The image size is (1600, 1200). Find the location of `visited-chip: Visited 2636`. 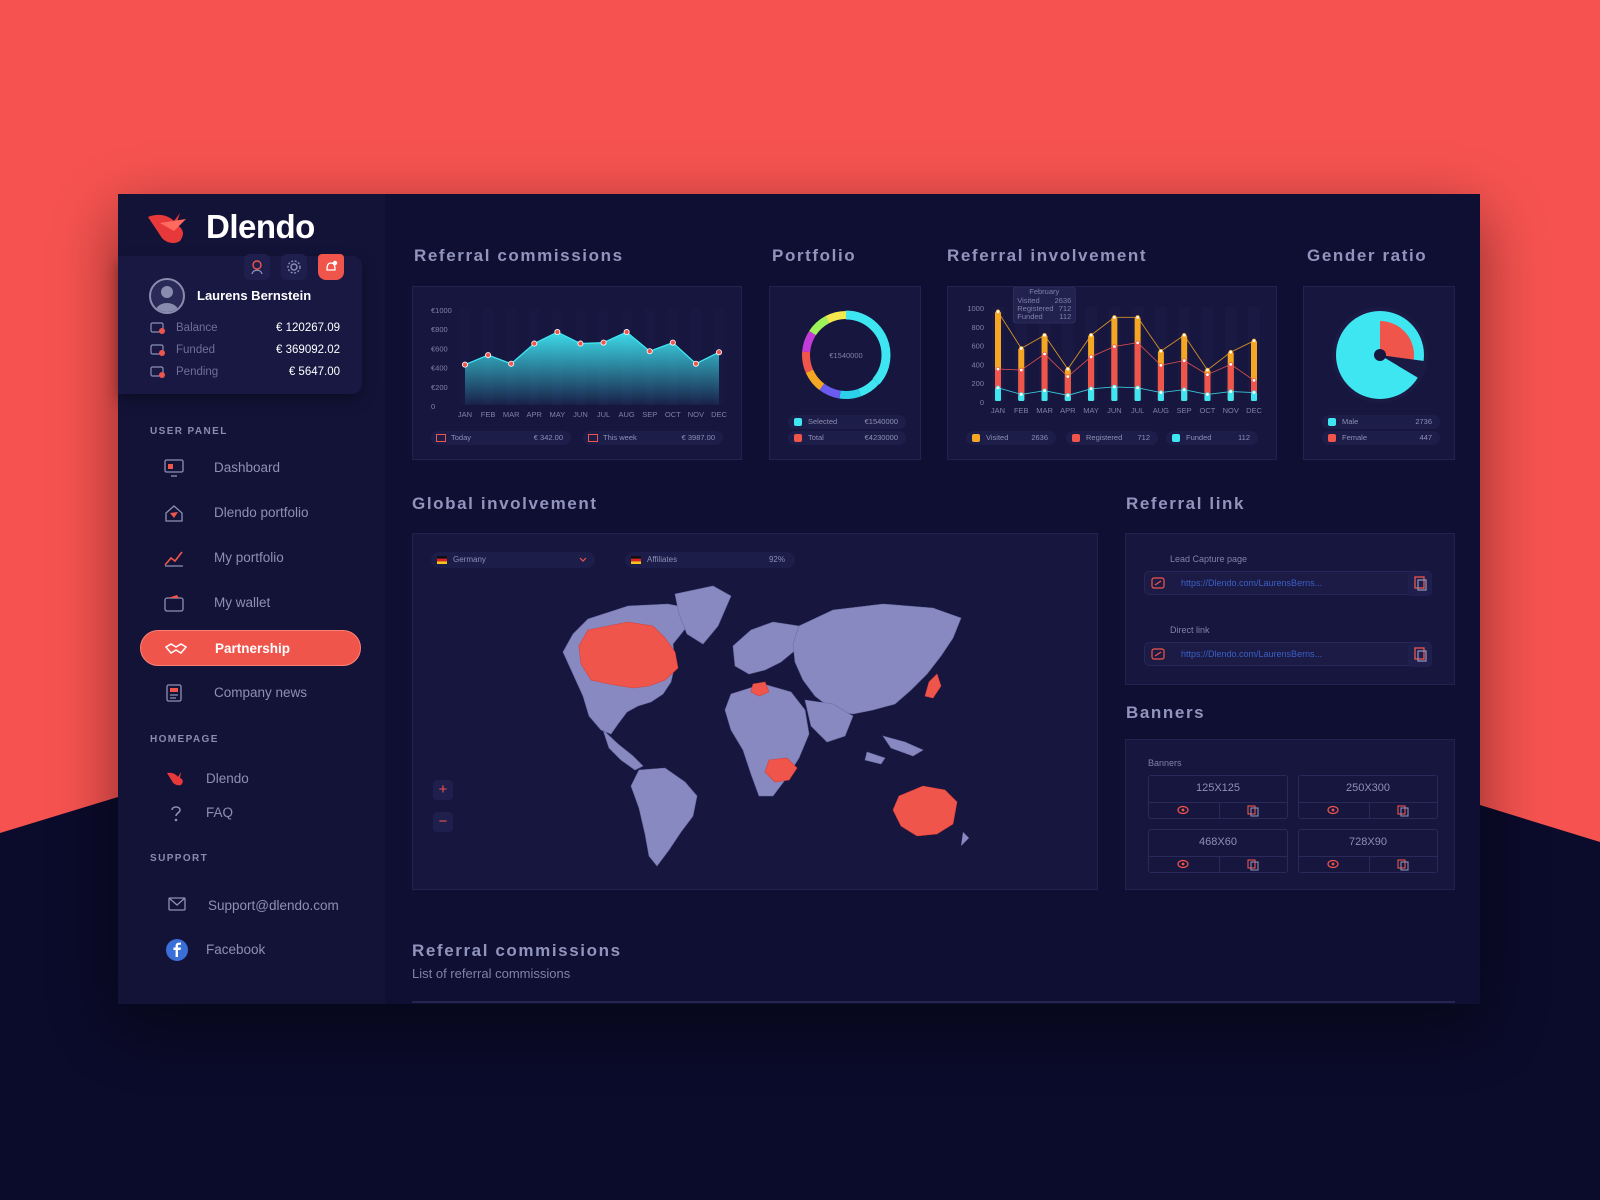

visited-chip: Visited 2636 is located at coordinates (1011, 438).